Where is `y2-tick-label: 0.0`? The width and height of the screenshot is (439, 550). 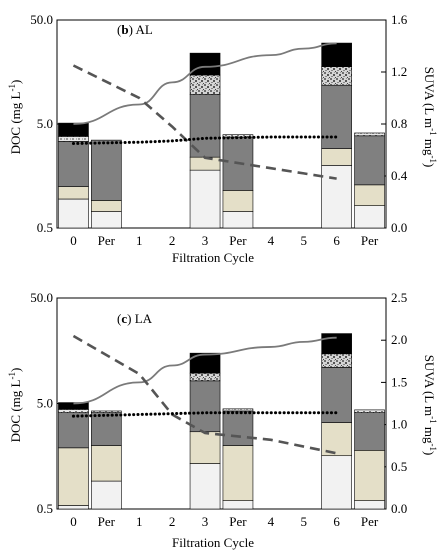 y2-tick-label: 0.0 is located at coordinates (399, 227).